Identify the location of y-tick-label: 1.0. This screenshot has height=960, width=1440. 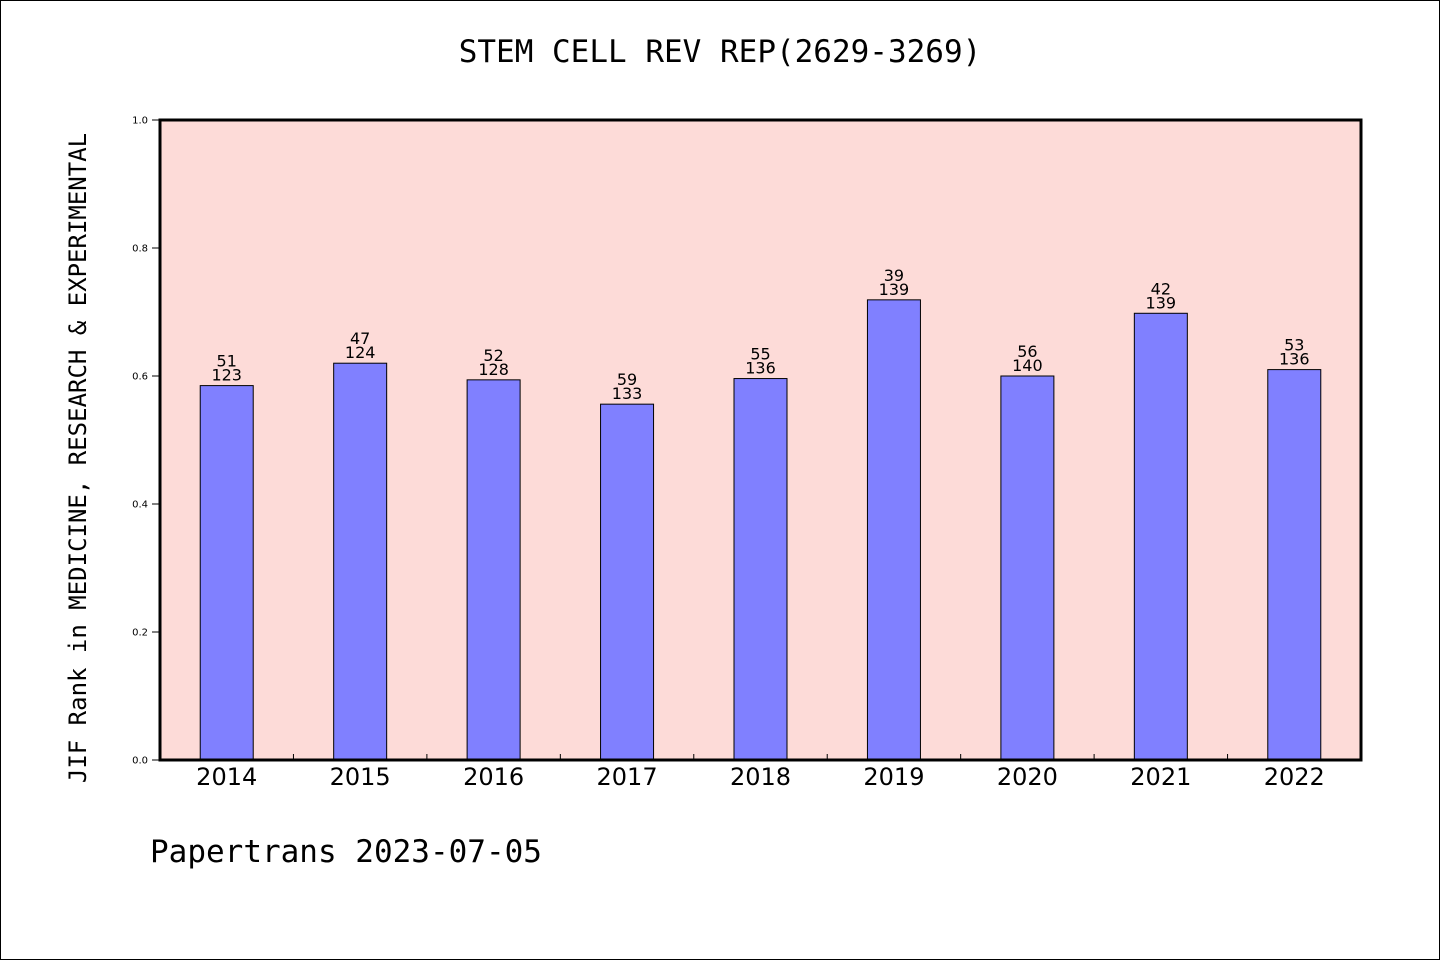
(140, 121).